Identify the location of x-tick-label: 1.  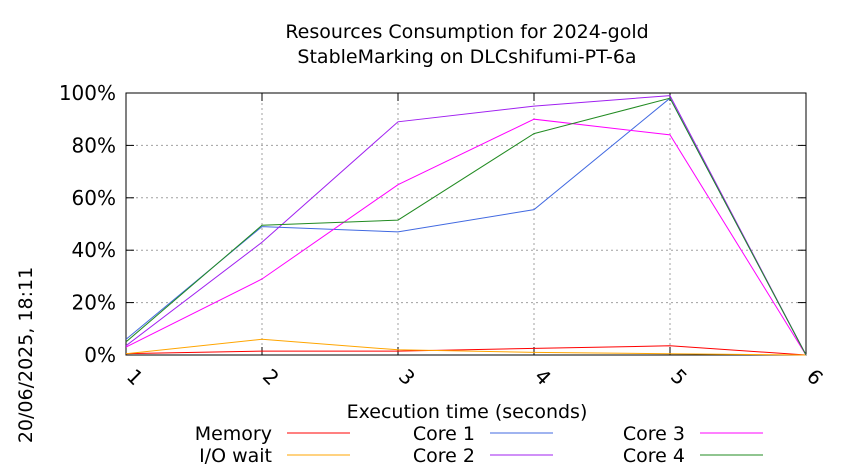
(135, 377).